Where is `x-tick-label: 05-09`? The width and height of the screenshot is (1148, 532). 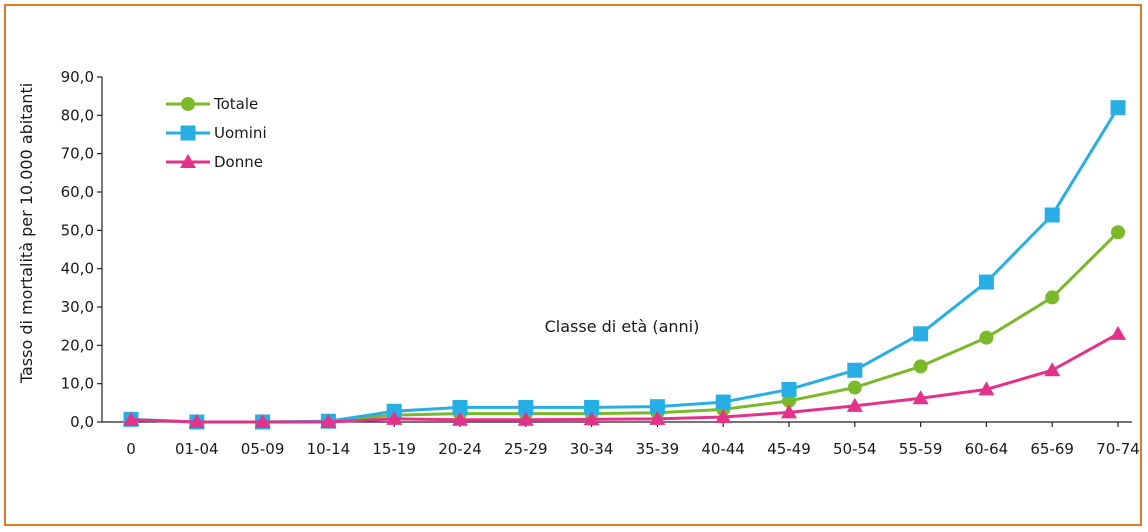 x-tick-label: 05-09 is located at coordinates (263, 449).